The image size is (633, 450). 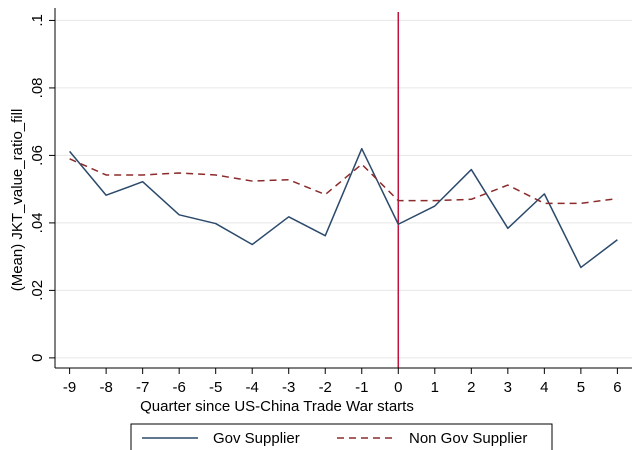 What do you see at coordinates (105, 387) in the screenshot?
I see `x-tick-label: -8` at bounding box center [105, 387].